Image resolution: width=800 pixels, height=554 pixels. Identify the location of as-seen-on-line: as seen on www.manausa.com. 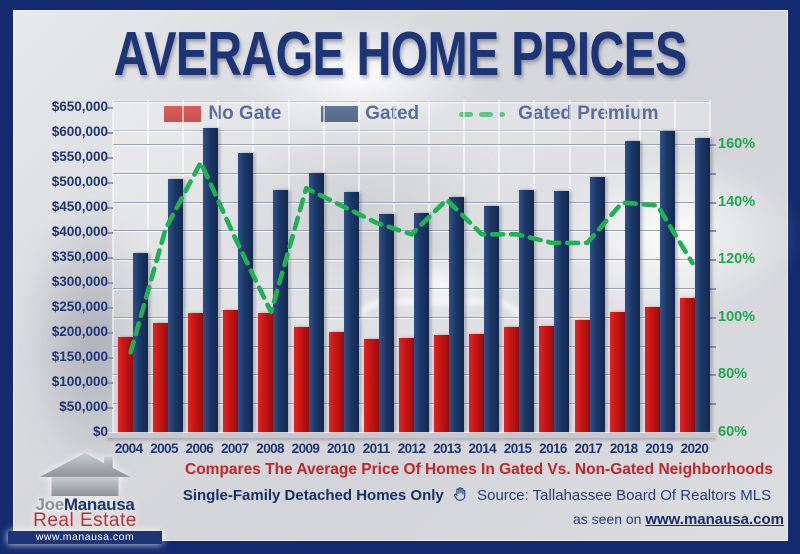
(678, 519).